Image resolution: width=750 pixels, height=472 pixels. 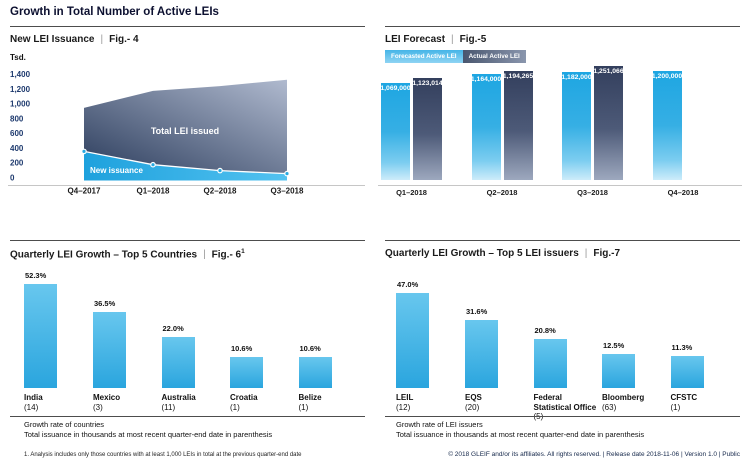 What do you see at coordinates (609, 407) in the screenshot?
I see `category-count: (63)` at bounding box center [609, 407].